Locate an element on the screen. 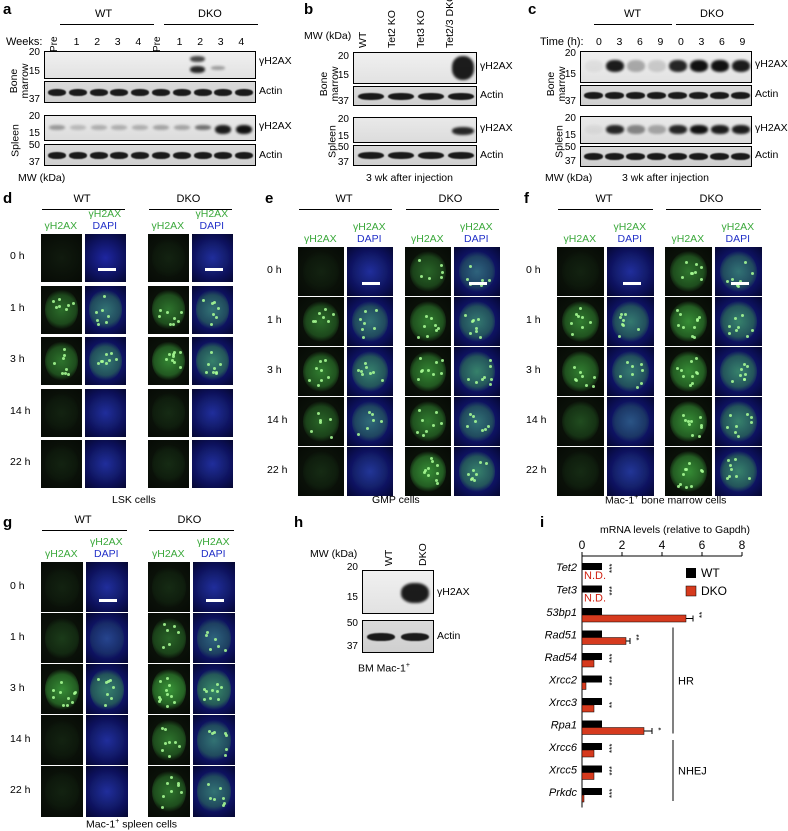 This screenshot has height=831, width=788. dko-header: DKO is located at coordinates (712, 14).